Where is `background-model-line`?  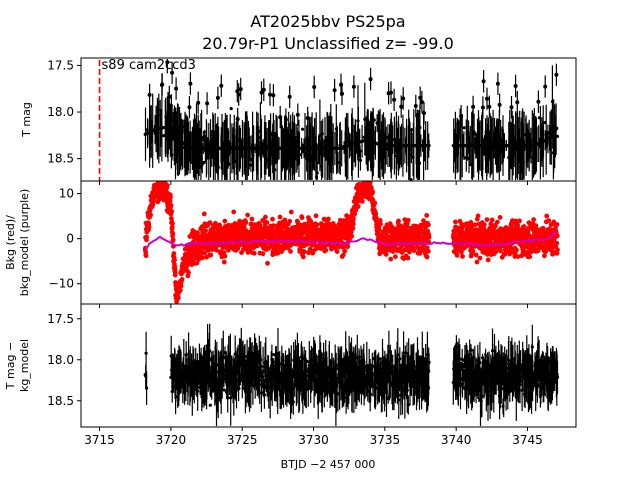
background-model-line is located at coordinates (350, 240).